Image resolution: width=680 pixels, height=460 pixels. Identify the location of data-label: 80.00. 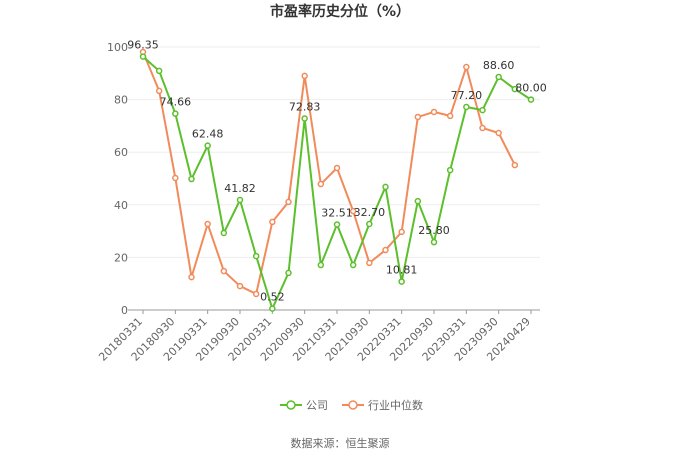
(531, 88).